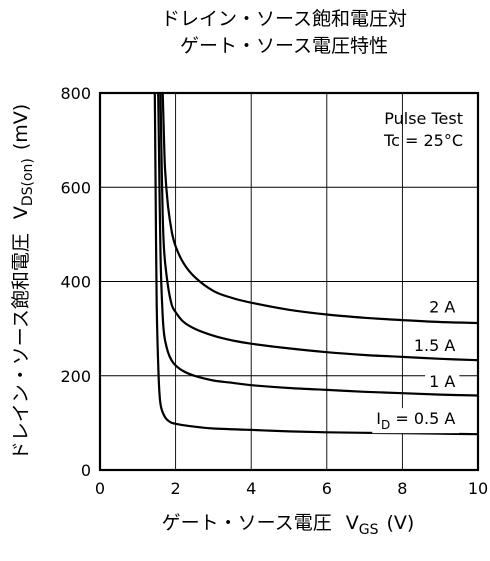  I want to click on series-label-subscript: D, so click(385, 425).